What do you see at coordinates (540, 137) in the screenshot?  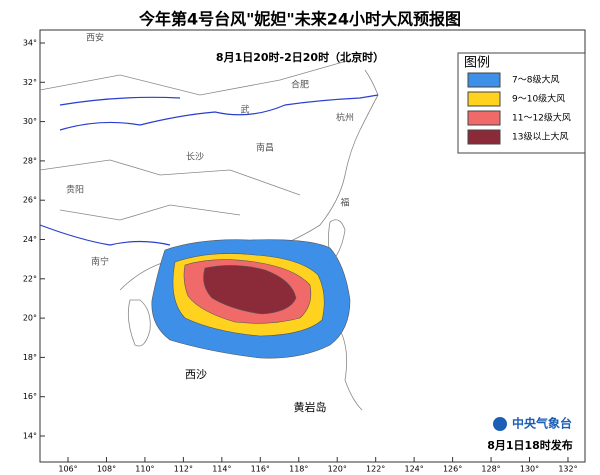 I see `legend-label: 13级以上大风` at bounding box center [540, 137].